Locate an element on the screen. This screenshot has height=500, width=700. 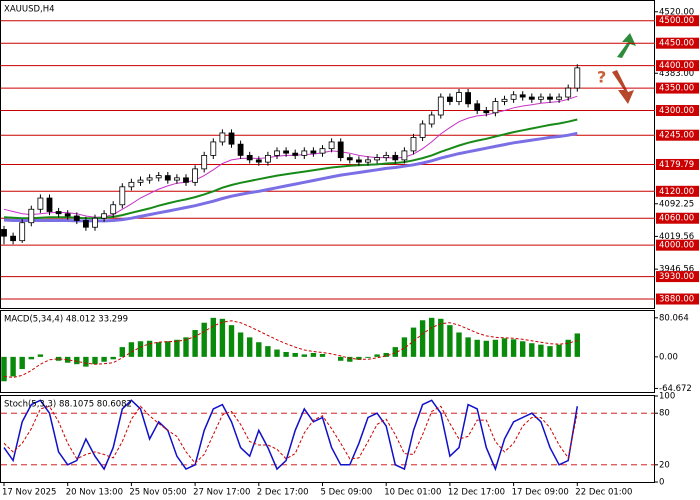
x-tick-label: 27 Nov 17:00 is located at coordinates (221, 493).